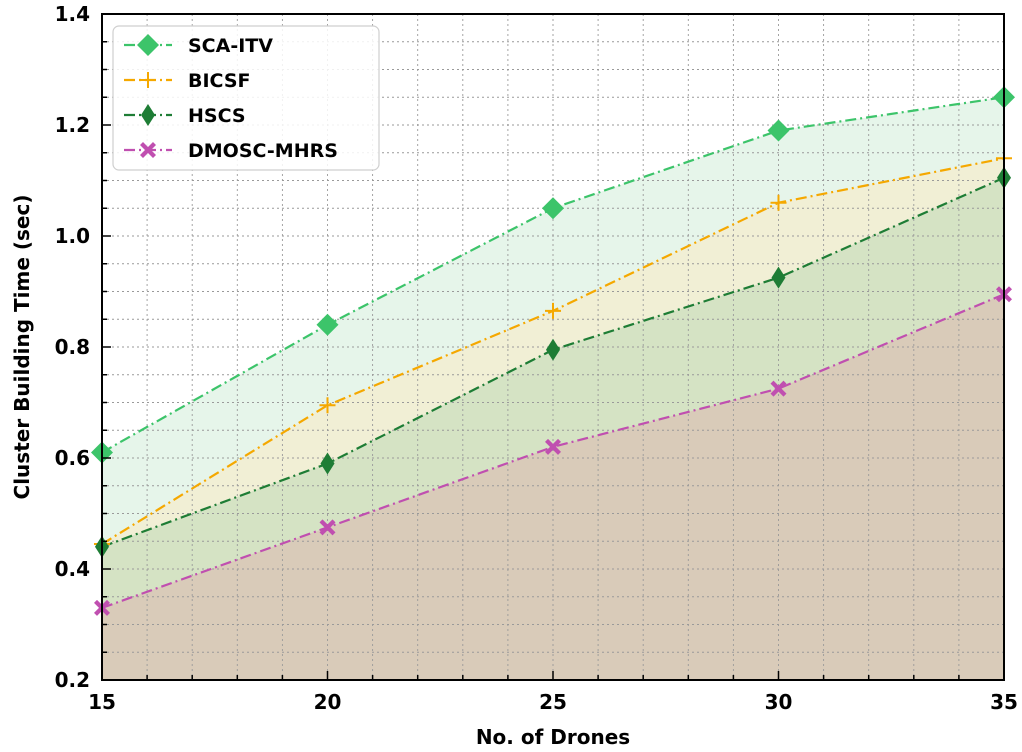 The width and height of the screenshot is (1022, 752). I want to click on legend-label: HSCS, so click(217, 116).